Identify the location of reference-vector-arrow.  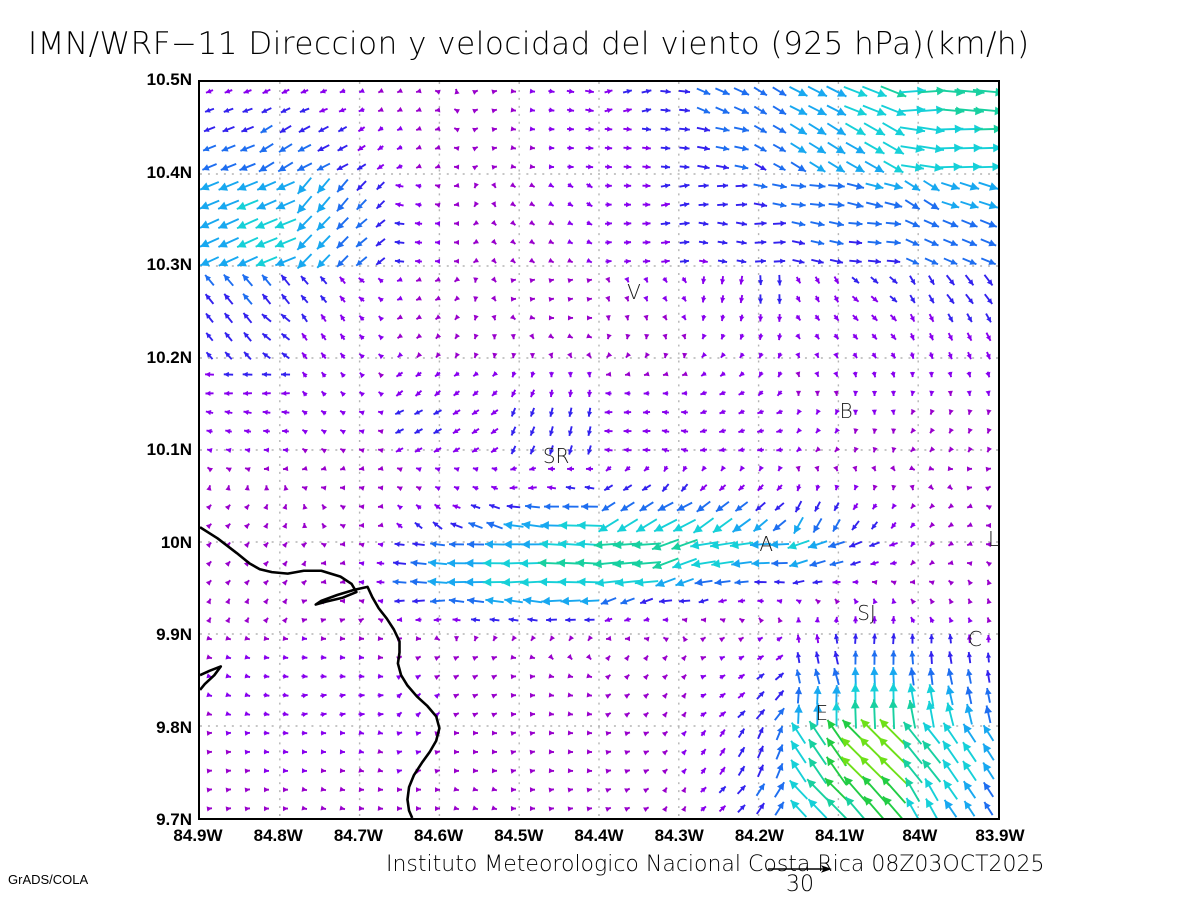
(800, 869).